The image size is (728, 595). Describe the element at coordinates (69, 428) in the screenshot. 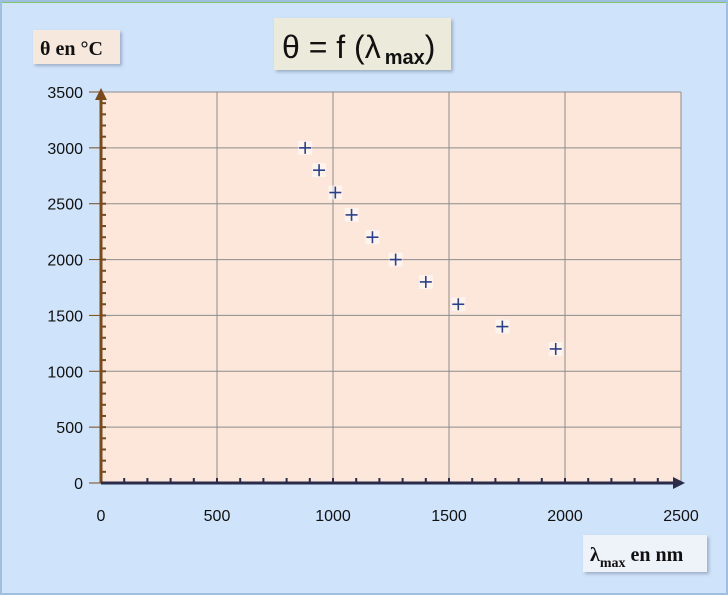

I see `y-tick-label: 500` at that location.